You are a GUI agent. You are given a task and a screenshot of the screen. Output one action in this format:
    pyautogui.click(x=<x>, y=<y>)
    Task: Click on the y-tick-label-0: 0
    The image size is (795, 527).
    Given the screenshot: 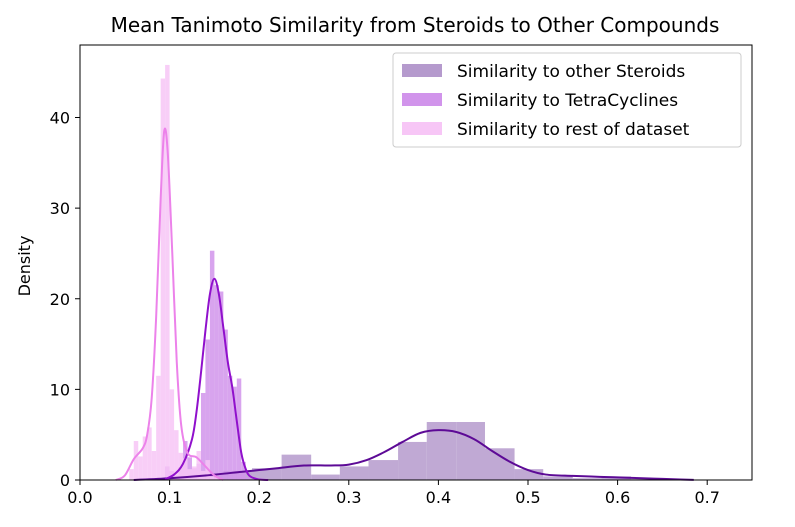 What is the action you would take?
    pyautogui.click(x=65, y=480)
    